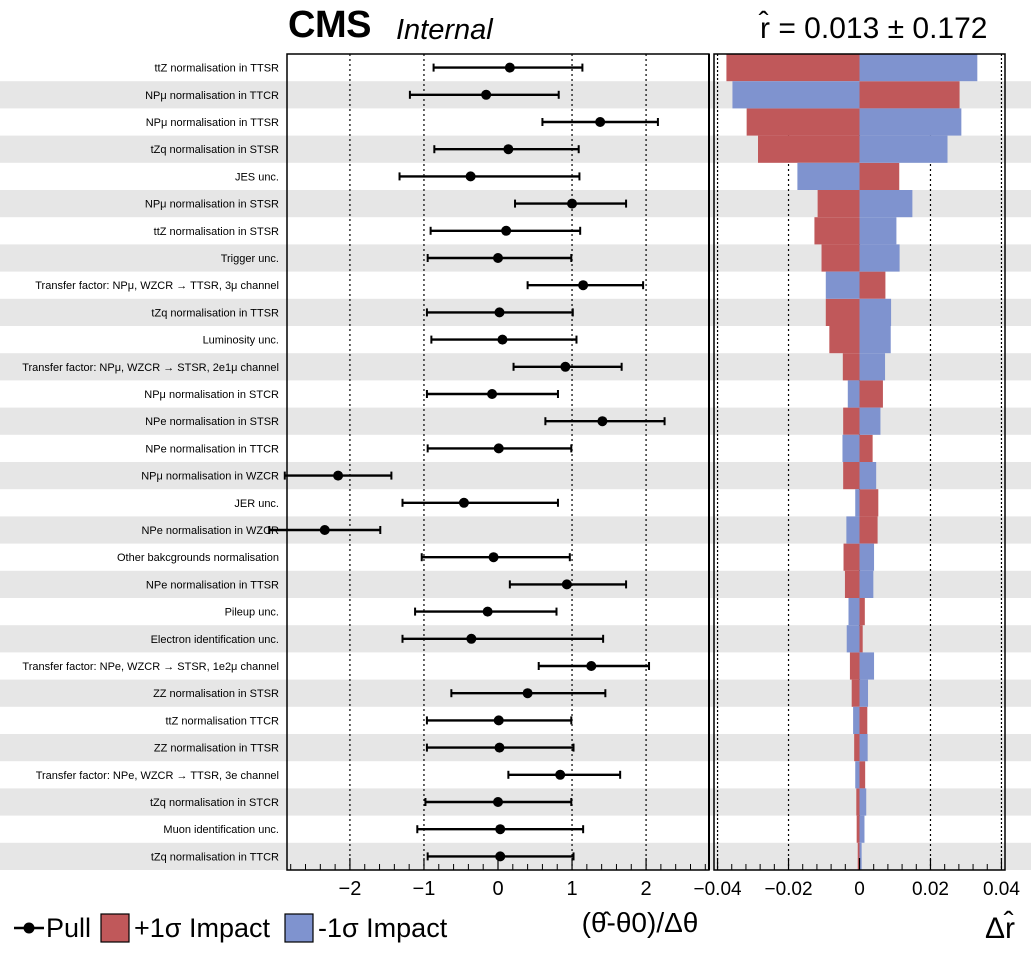  What do you see at coordinates (212, 585) in the screenshot?
I see `parameter-label: NPe normalisation in TTSR` at bounding box center [212, 585].